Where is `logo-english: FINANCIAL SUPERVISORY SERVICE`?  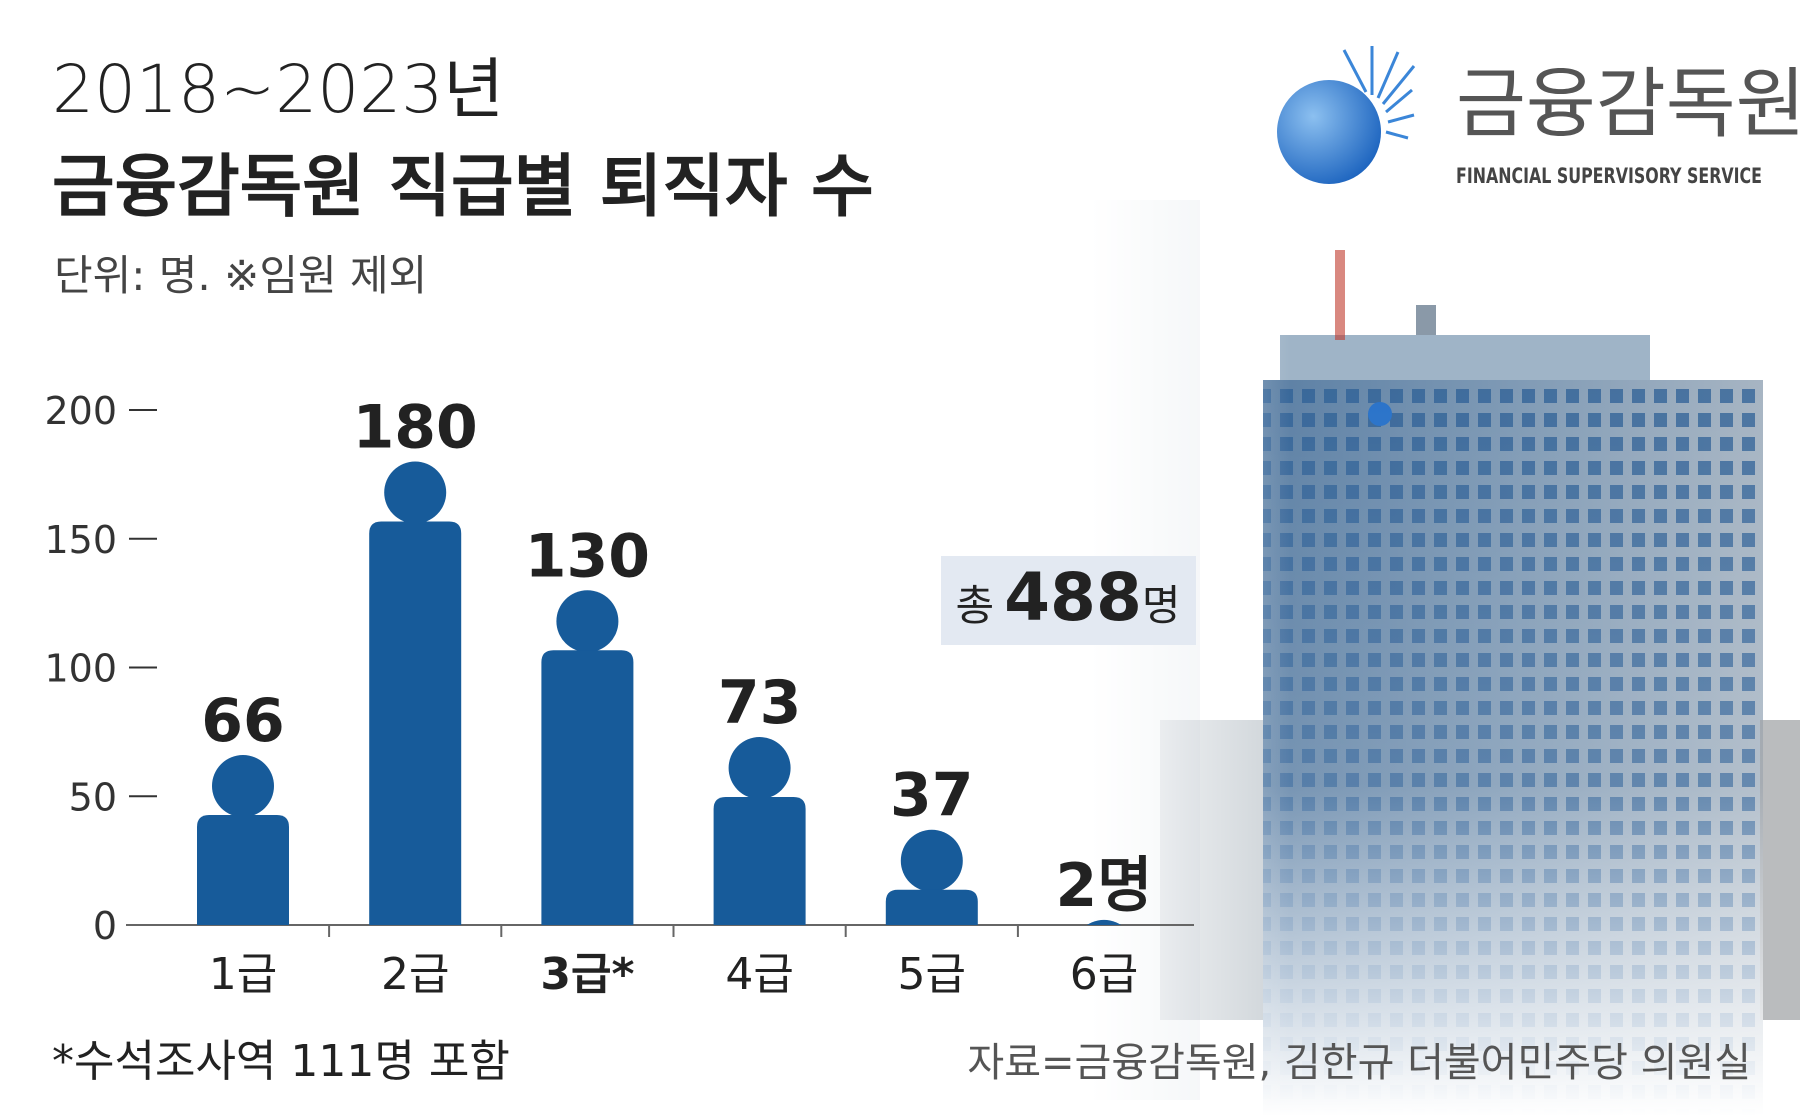 logo-english: FINANCIAL SUPERVISORY SERVICE is located at coordinates (1609, 176).